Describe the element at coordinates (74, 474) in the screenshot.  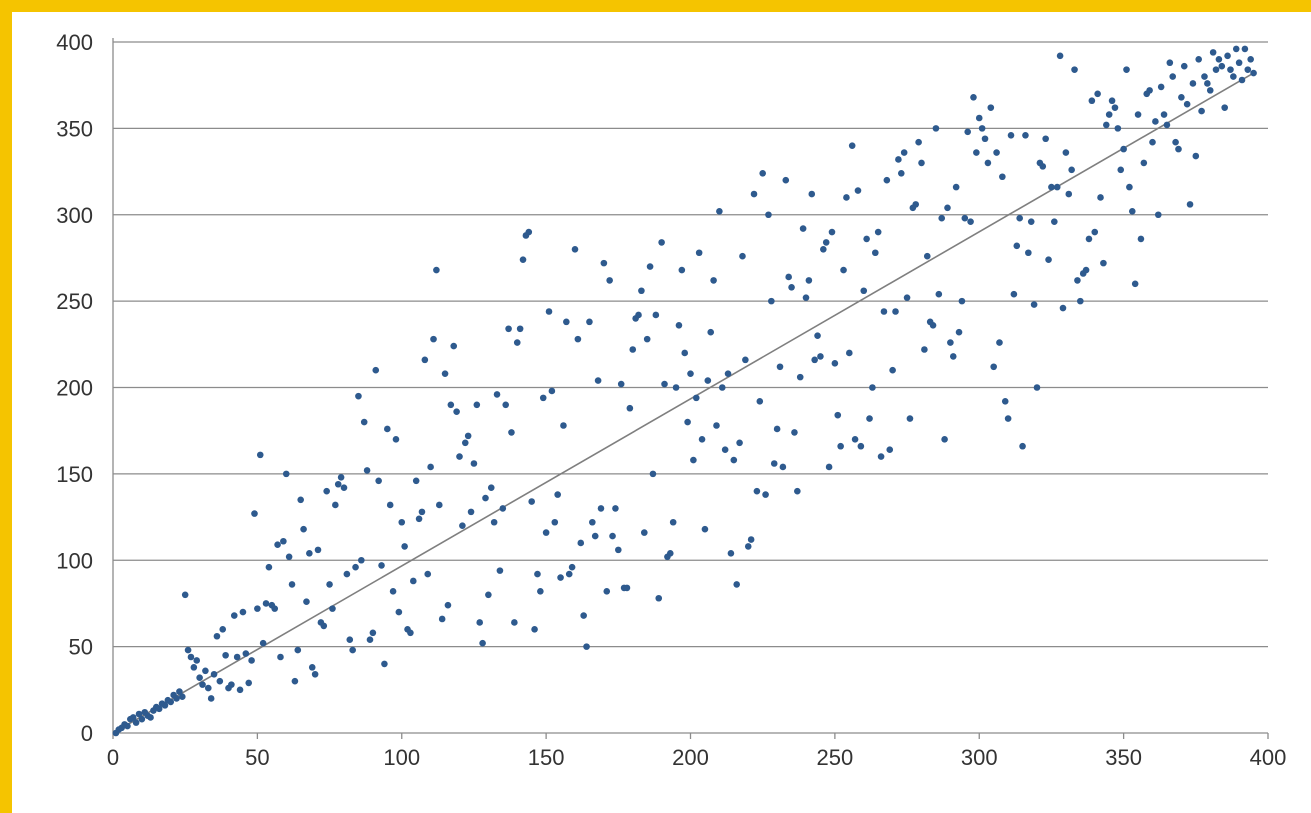
I see `y-tick-label: 150` at that location.